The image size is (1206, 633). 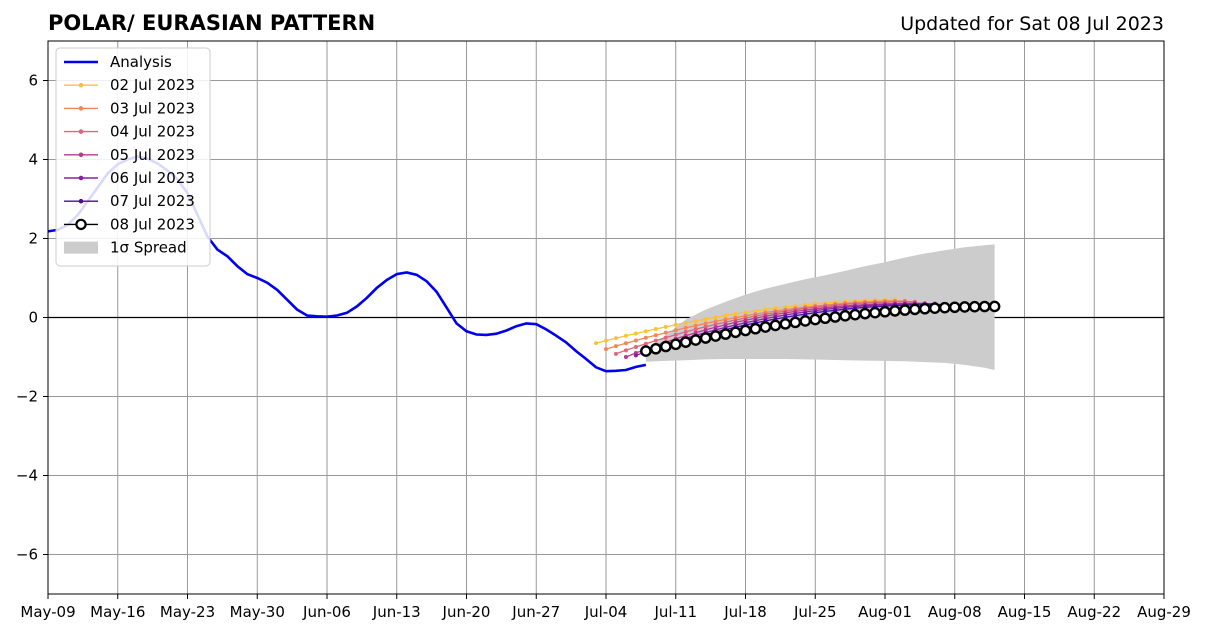 I want to click on legend-label: 04 Jul 2023, so click(x=152, y=132).